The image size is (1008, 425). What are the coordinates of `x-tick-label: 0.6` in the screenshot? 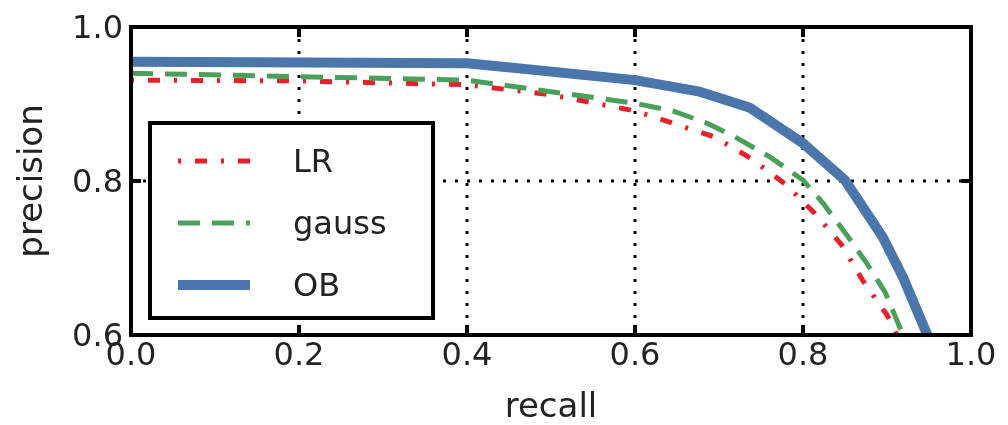 It's located at (635, 354).